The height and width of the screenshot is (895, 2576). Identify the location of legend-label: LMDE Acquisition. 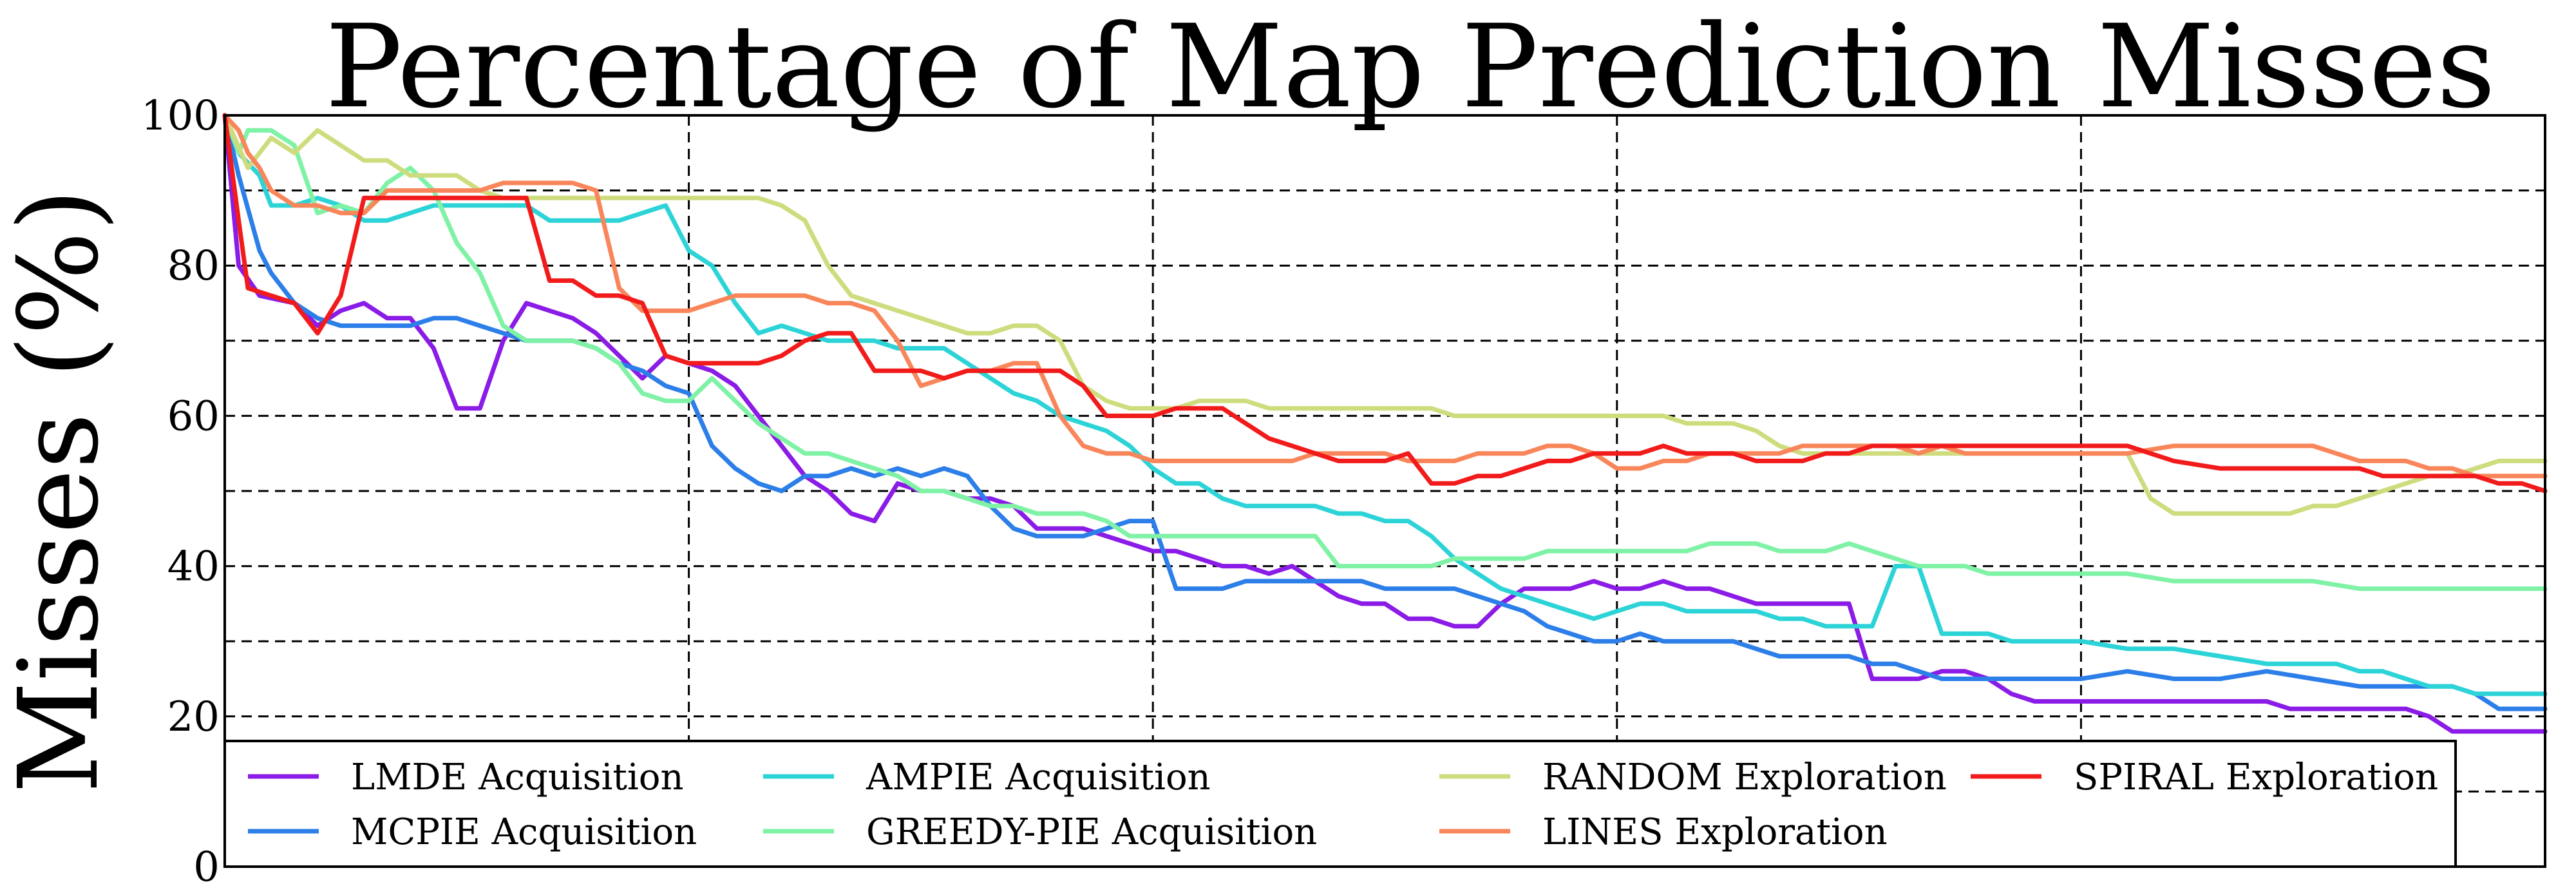
(517, 777).